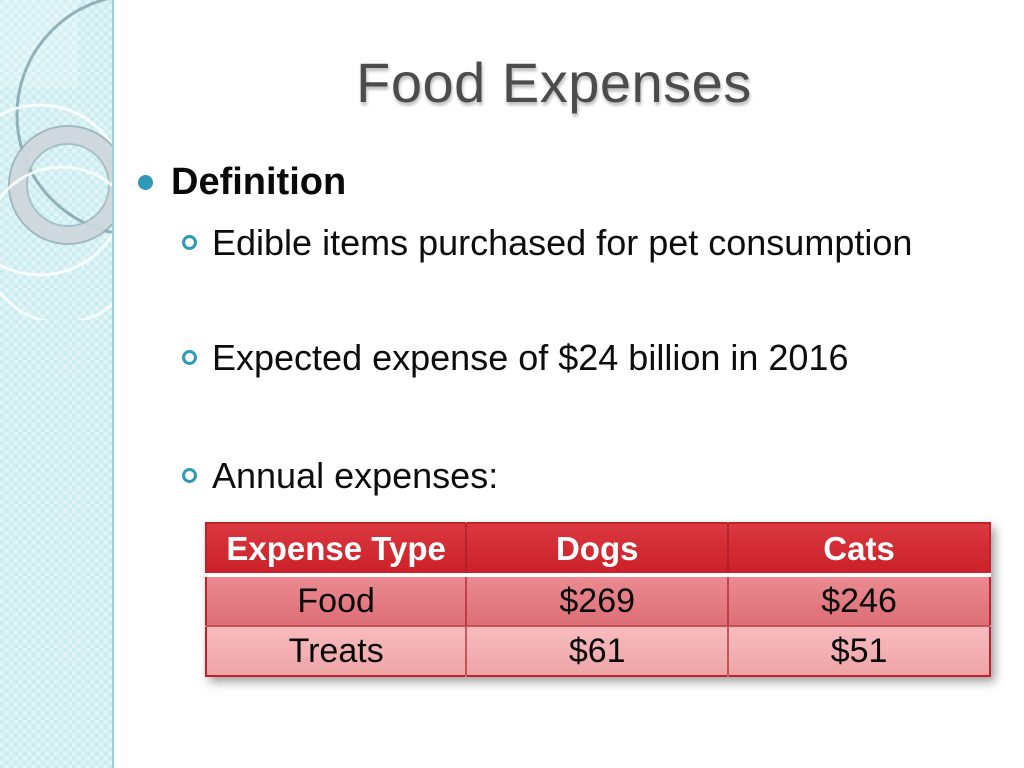 Image resolution: width=1024 pixels, height=768 pixels. I want to click on sub-bullet-expected-expense: Expected expense of $24 billion in 2016, so click(515, 358).